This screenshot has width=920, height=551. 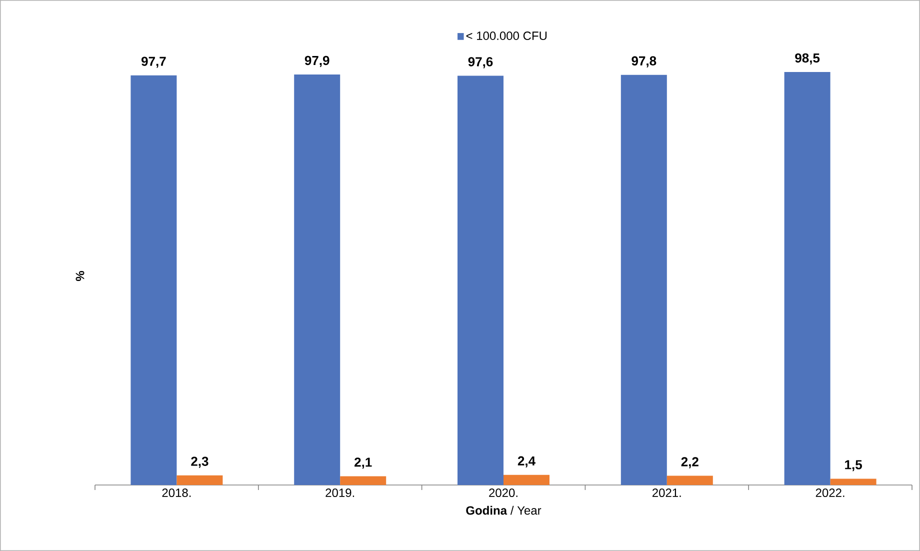 I want to click on data-label: 97,8, so click(x=644, y=62).